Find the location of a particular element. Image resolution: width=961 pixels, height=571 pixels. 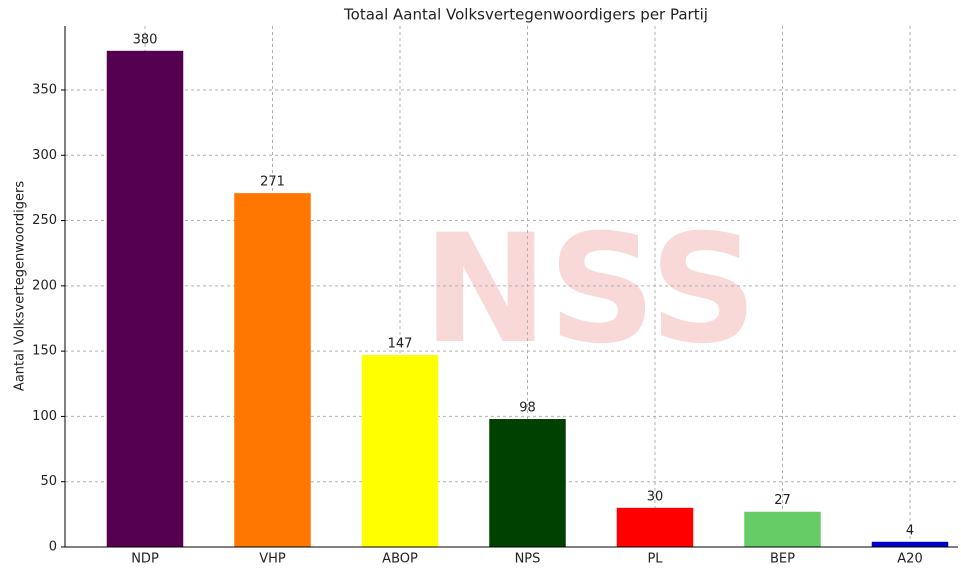

x-tick-label: BEP is located at coordinates (782, 559).